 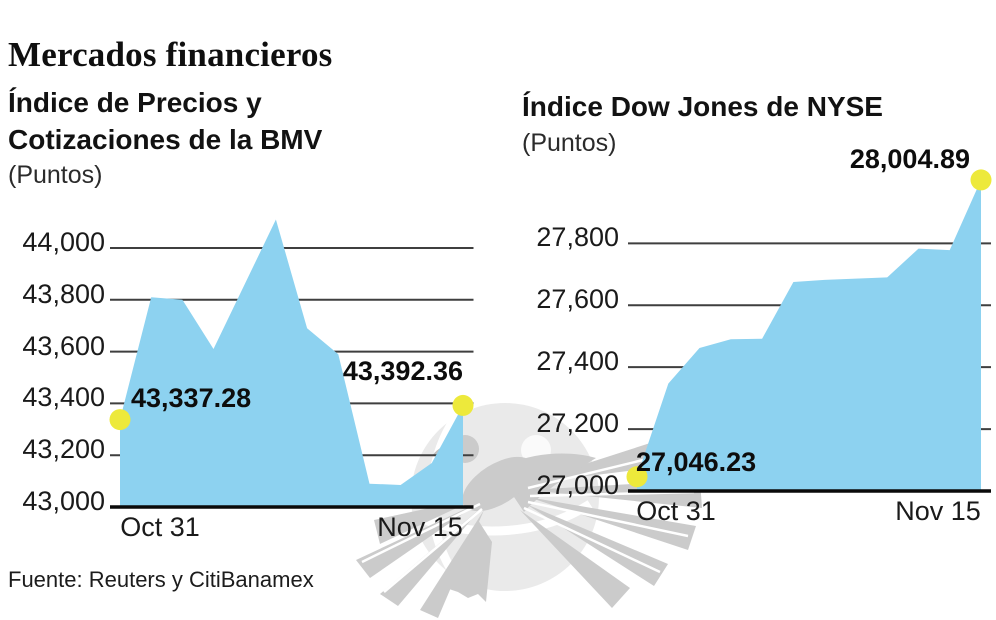 What do you see at coordinates (577, 299) in the screenshot?
I see `y-axis-tick-label: 27,600` at bounding box center [577, 299].